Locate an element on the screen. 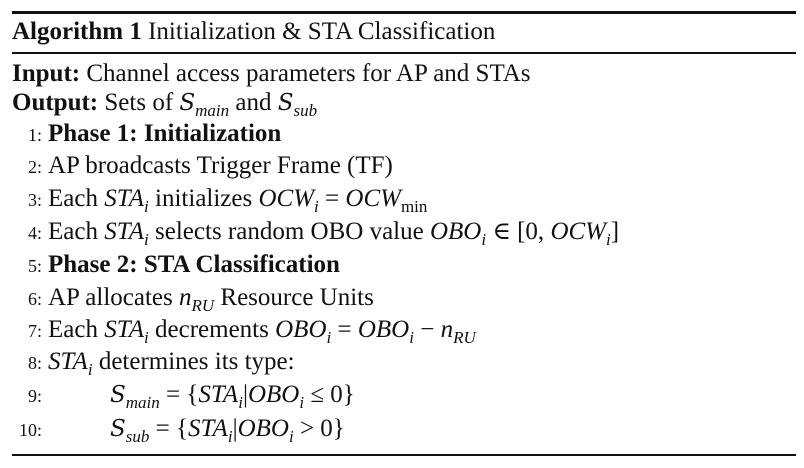 This screenshot has width=804, height=468. algorithm-label: Algorithm 1 is located at coordinates (77, 31).